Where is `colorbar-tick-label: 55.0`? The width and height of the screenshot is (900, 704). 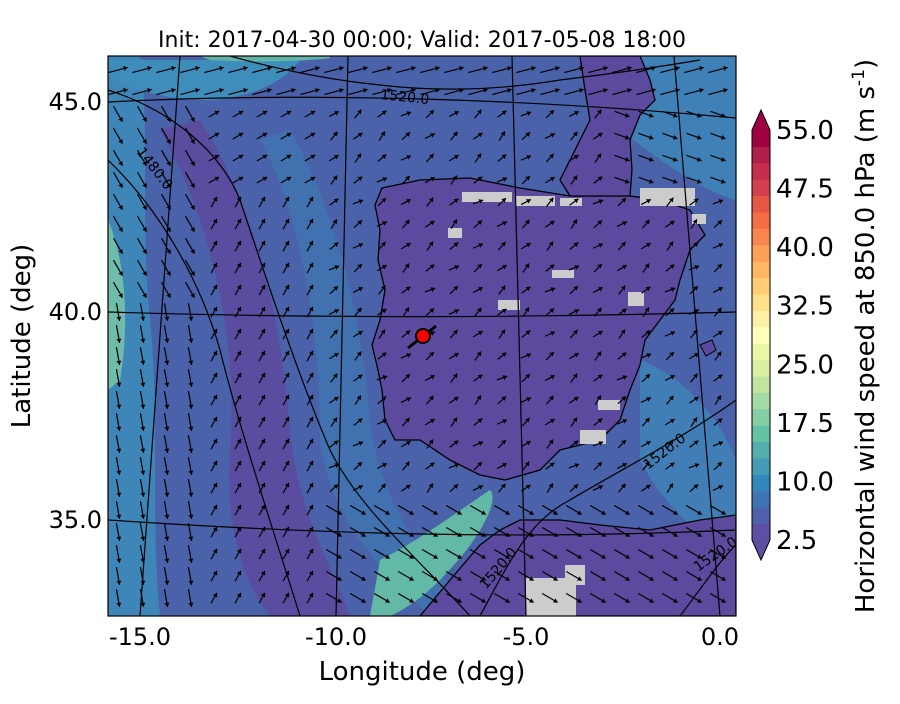 colorbar-tick-label: 55.0 is located at coordinates (805, 131).